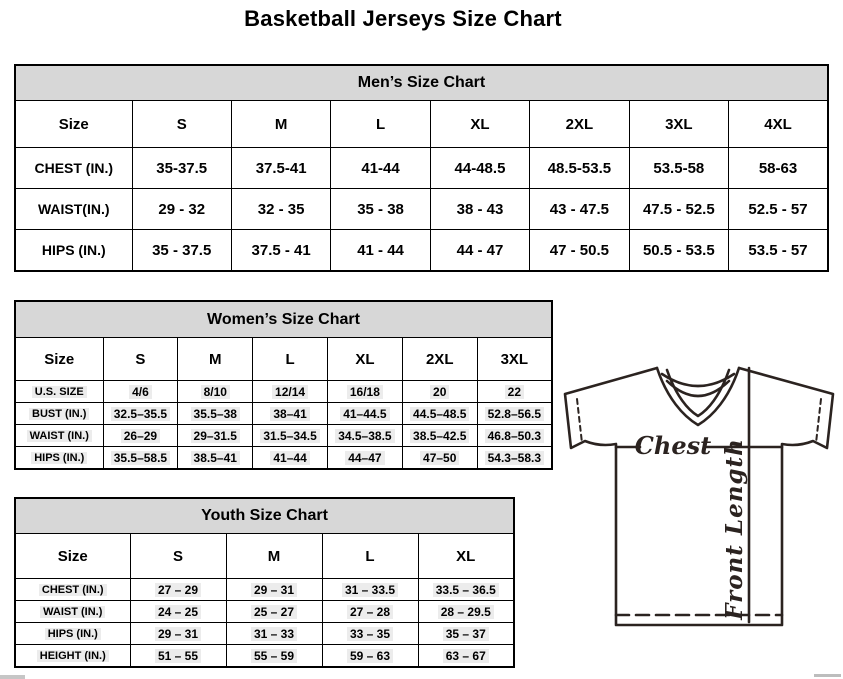 This screenshot has height=679, width=843. I want to click on size-value-cell: 41 - 44, so click(380, 250).